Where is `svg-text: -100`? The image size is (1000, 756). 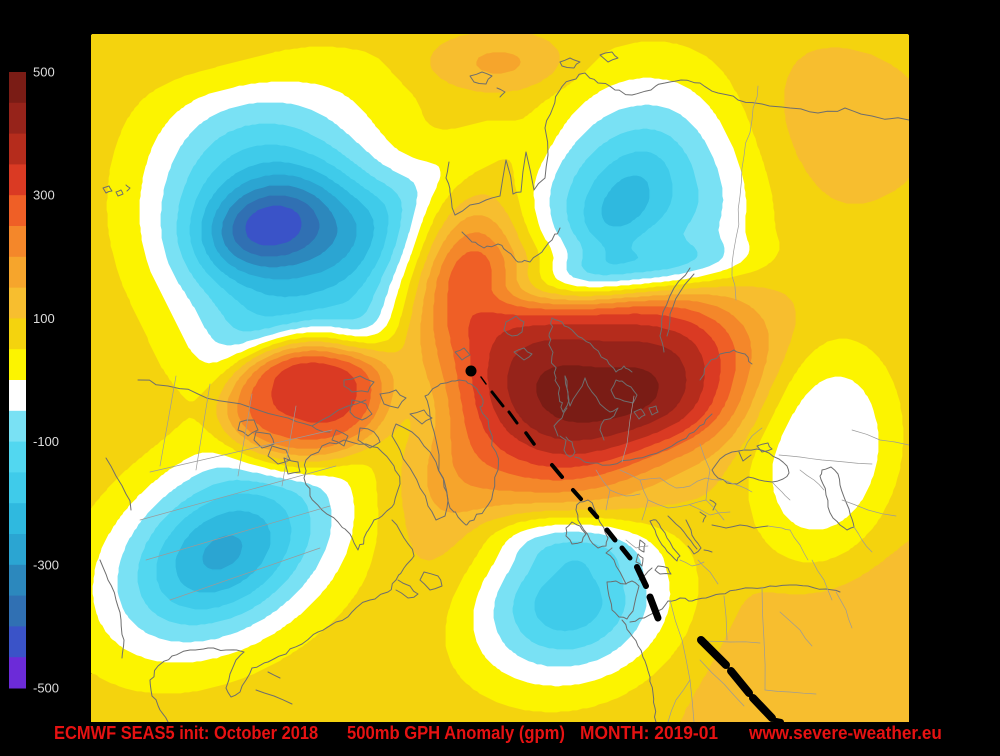 svg-text: -100 is located at coordinates (46, 441).